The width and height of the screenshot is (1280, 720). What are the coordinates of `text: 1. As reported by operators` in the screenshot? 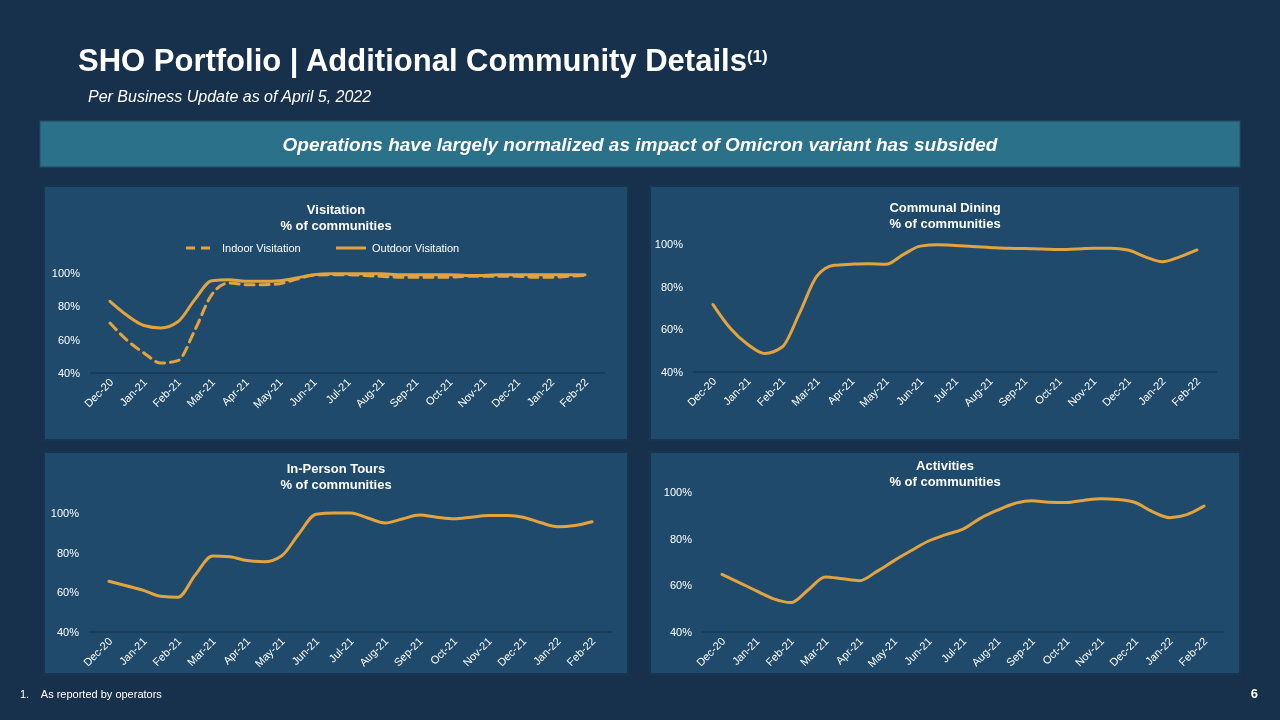 It's located at (91, 694).